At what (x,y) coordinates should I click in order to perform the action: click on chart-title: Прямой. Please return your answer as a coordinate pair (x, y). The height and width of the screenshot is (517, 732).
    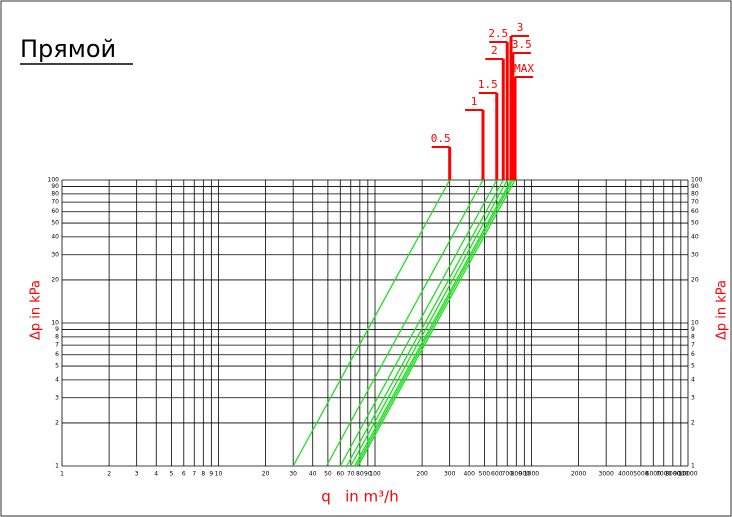
    Looking at the image, I should click on (68, 49).